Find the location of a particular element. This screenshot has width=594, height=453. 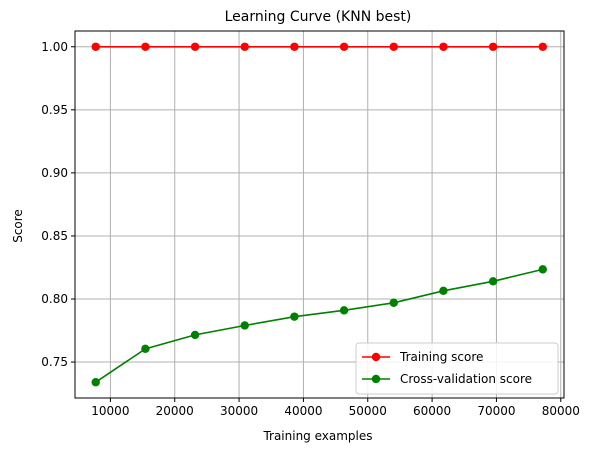

x-tick-label: 20000 is located at coordinates (175, 411).